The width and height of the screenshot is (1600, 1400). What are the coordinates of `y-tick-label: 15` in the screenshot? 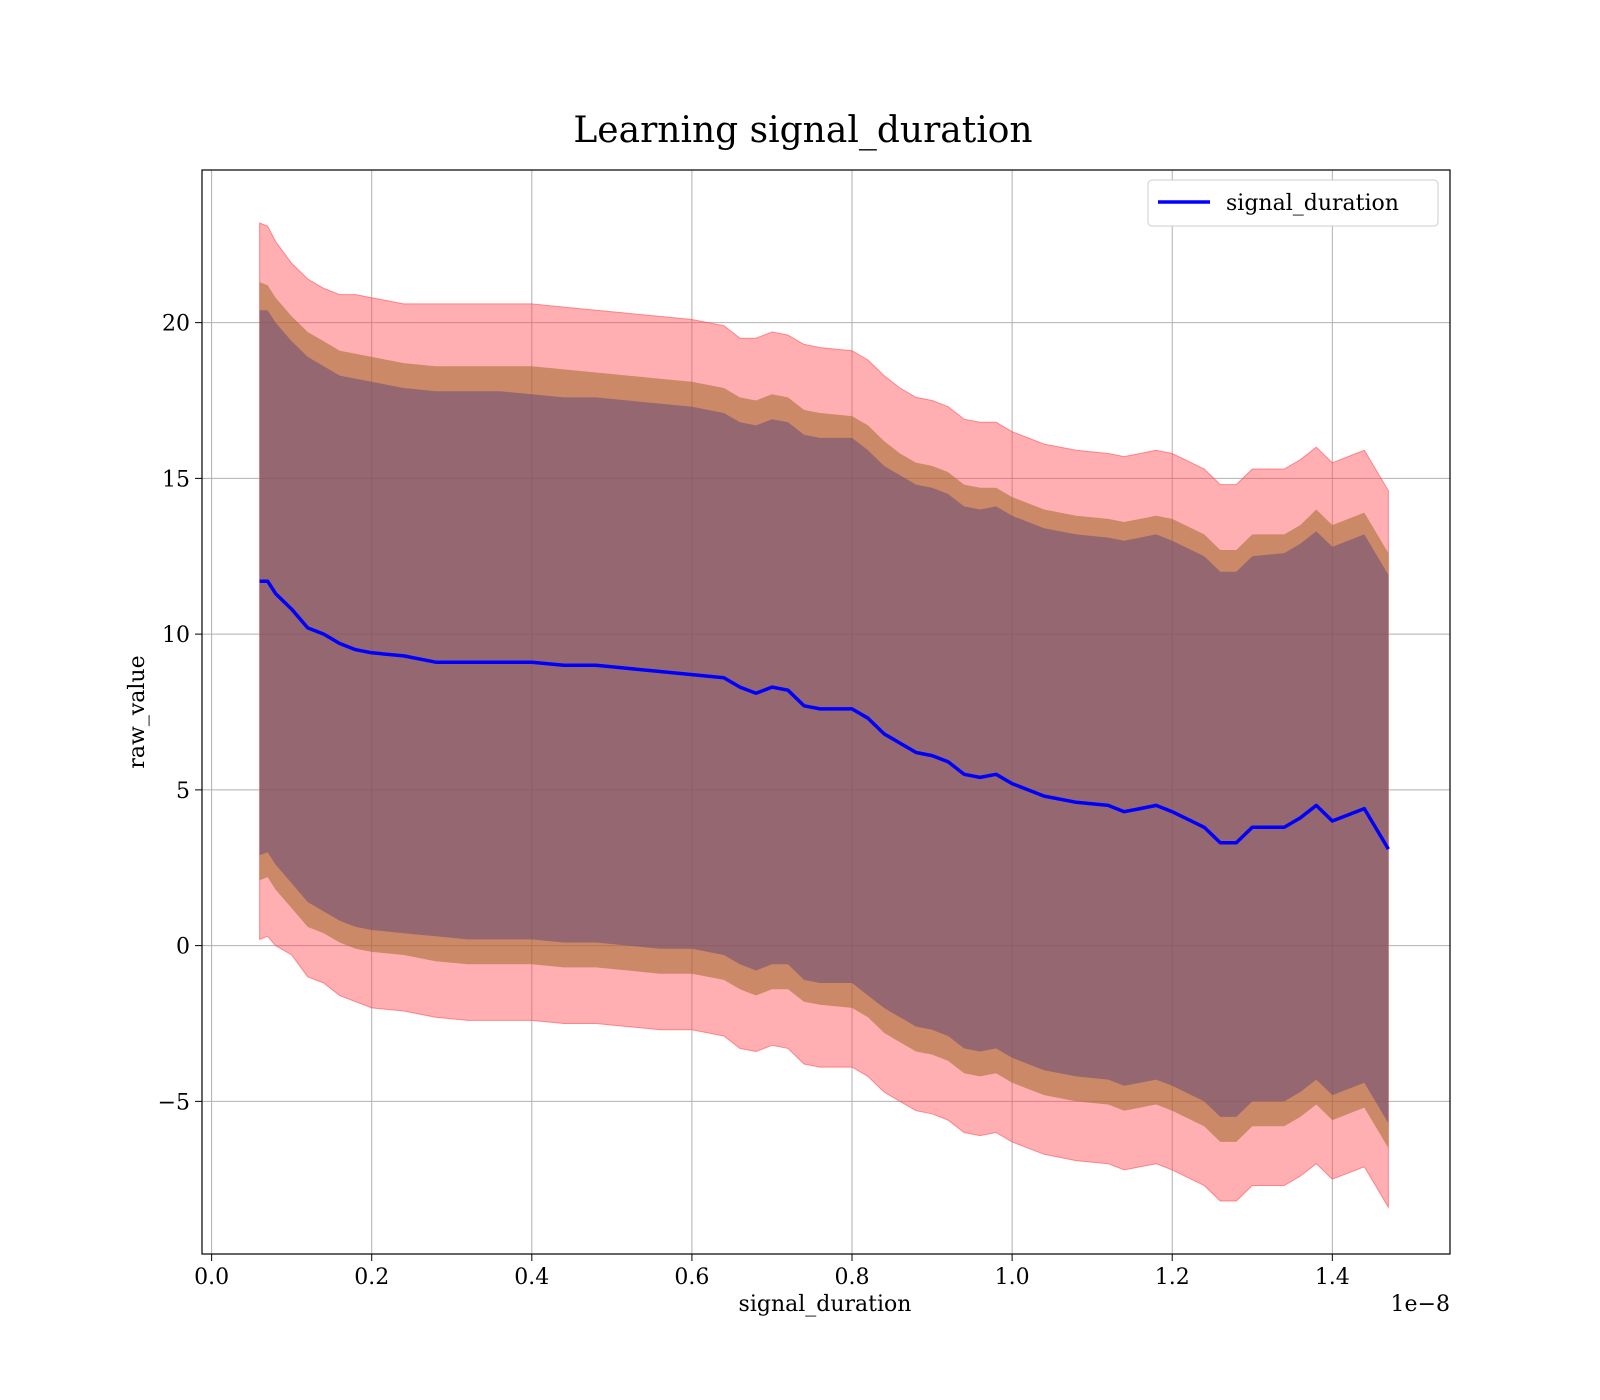 It's located at (176, 479).